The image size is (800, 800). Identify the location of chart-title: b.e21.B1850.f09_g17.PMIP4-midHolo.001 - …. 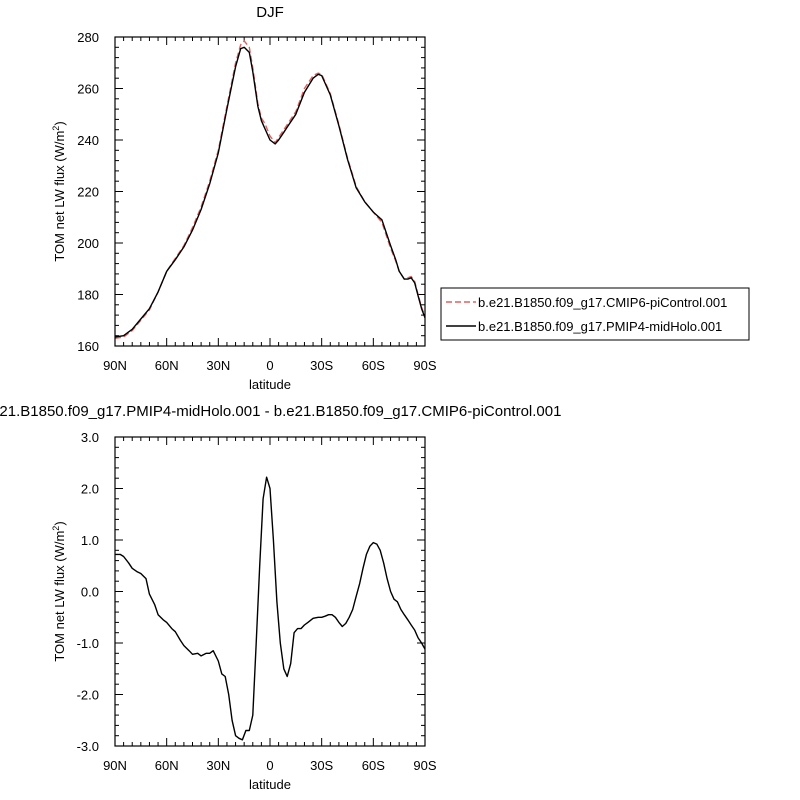
(280, 411).